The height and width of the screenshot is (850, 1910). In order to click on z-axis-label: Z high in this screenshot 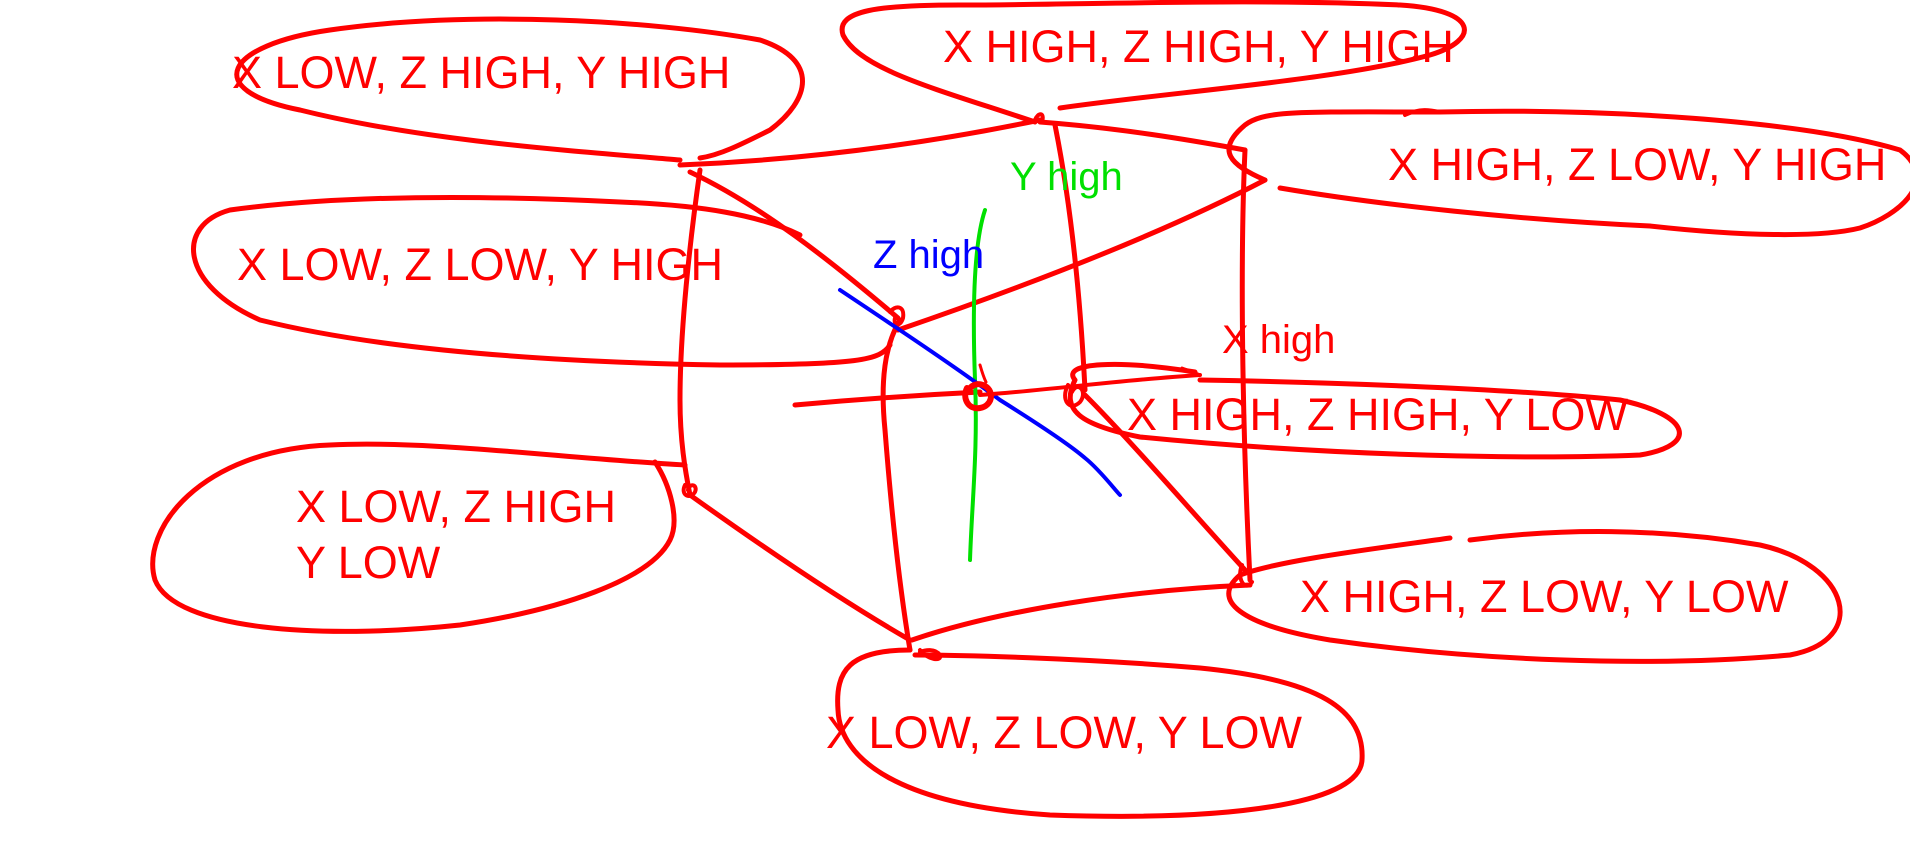, I will do `click(928, 255)`.